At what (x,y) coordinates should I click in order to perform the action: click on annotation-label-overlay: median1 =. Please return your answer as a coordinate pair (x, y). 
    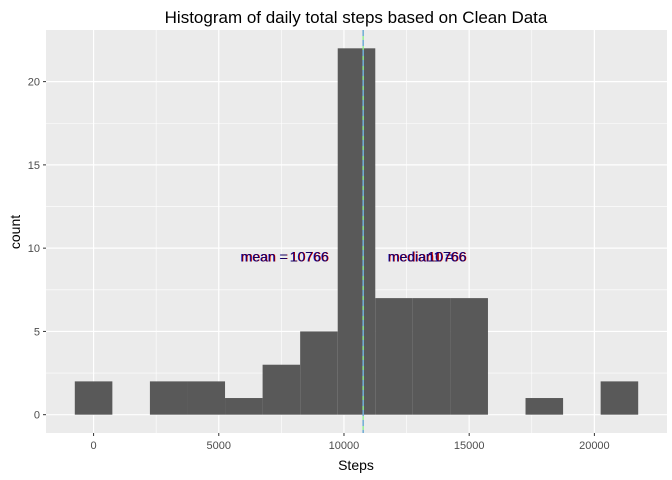
    Looking at the image, I should click on (420, 256).